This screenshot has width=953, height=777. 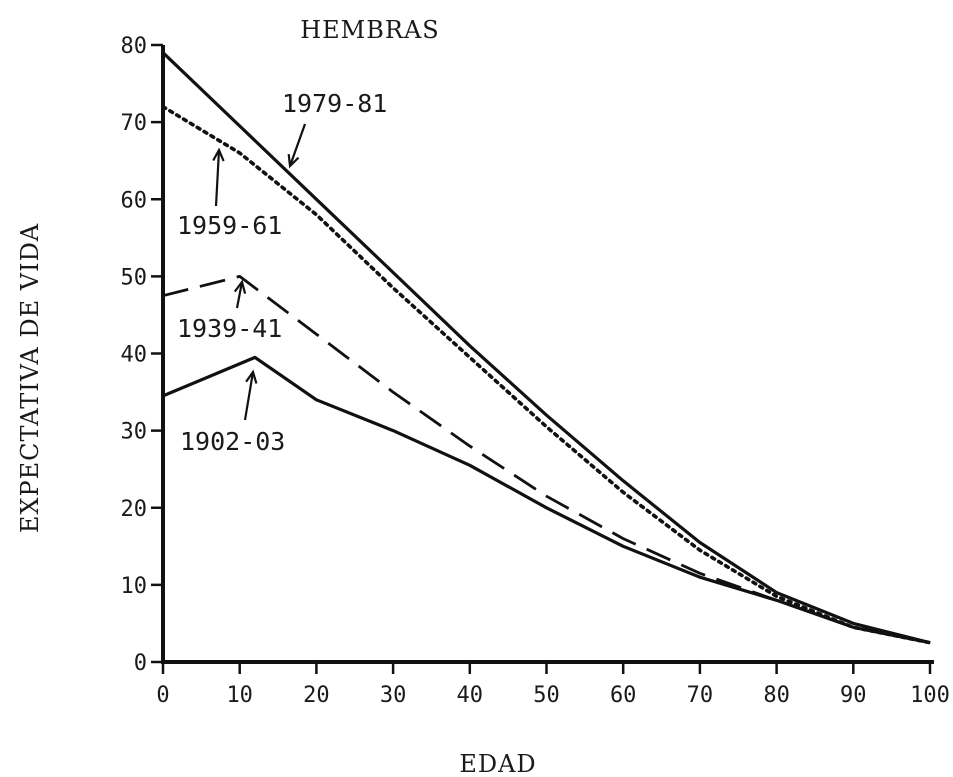 I want to click on x-tick-label: 90, so click(x=853, y=695).